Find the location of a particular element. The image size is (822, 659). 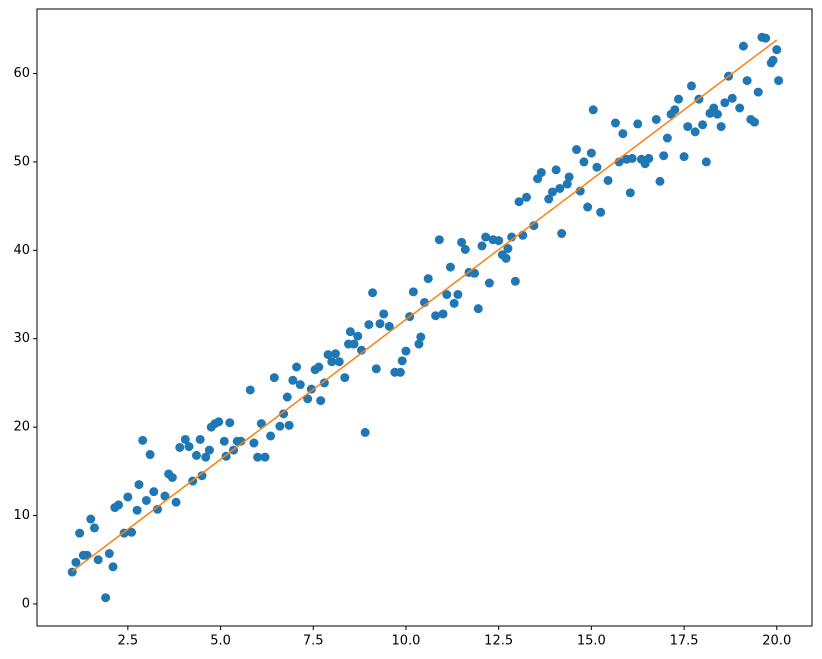

y-tick-label: 10 is located at coordinates (21, 515).